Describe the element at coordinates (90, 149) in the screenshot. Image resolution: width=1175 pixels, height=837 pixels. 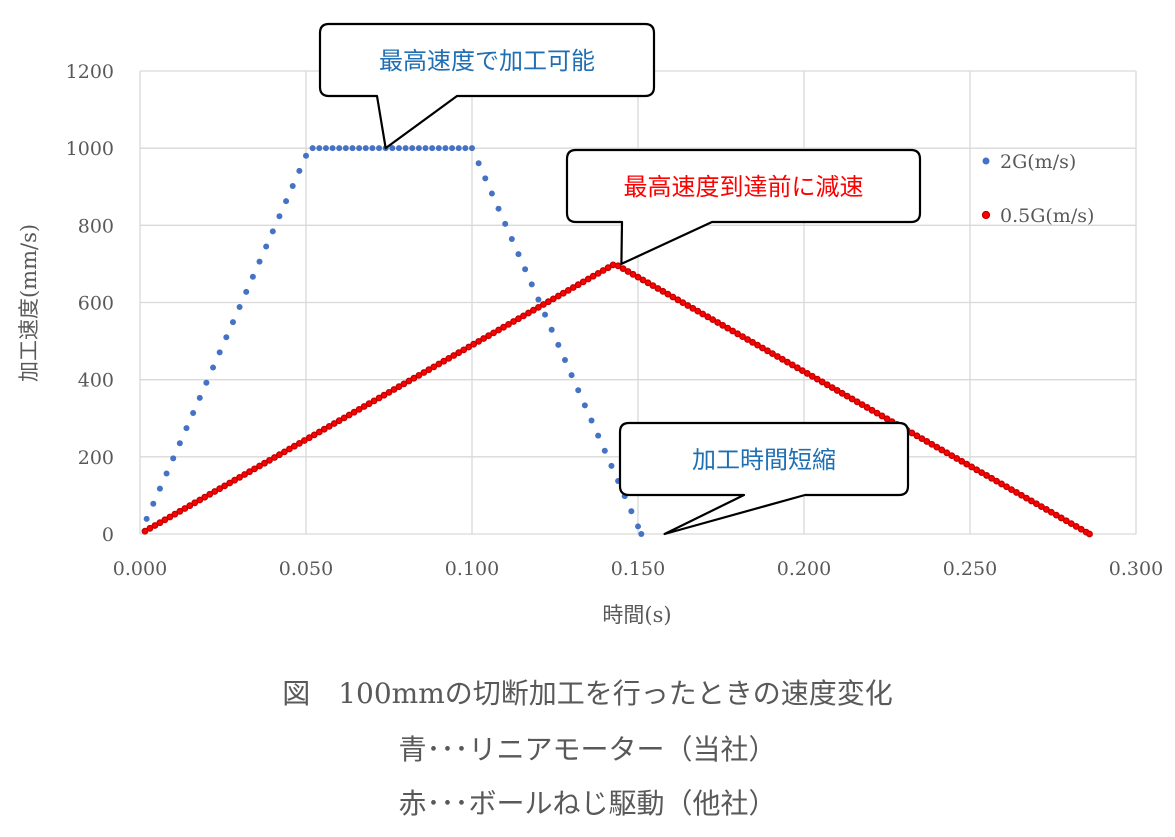
I see `y-tick-label: 1000` at that location.